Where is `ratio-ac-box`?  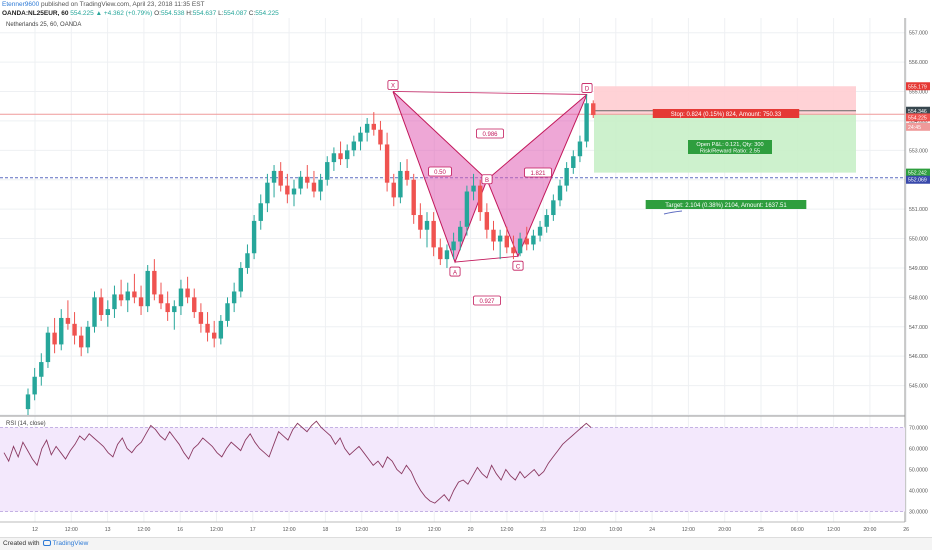
ratio-ac-box is located at coordinates (487, 300).